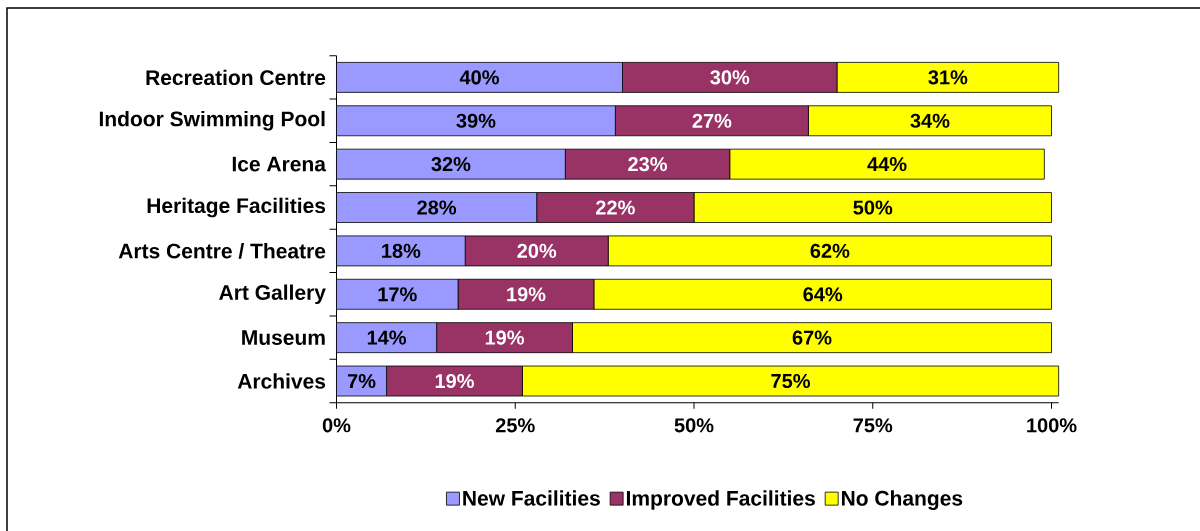 The image size is (1200, 531). Describe the element at coordinates (812, 337) in the screenshot. I see `data-label: 67%` at that location.